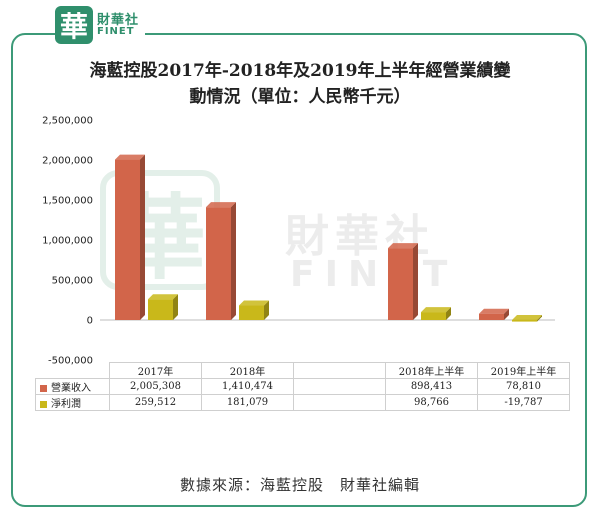 The height and width of the screenshot is (519, 600). What do you see at coordinates (74, 25) in the screenshot?
I see `logo-seal-icon: 華` at bounding box center [74, 25].